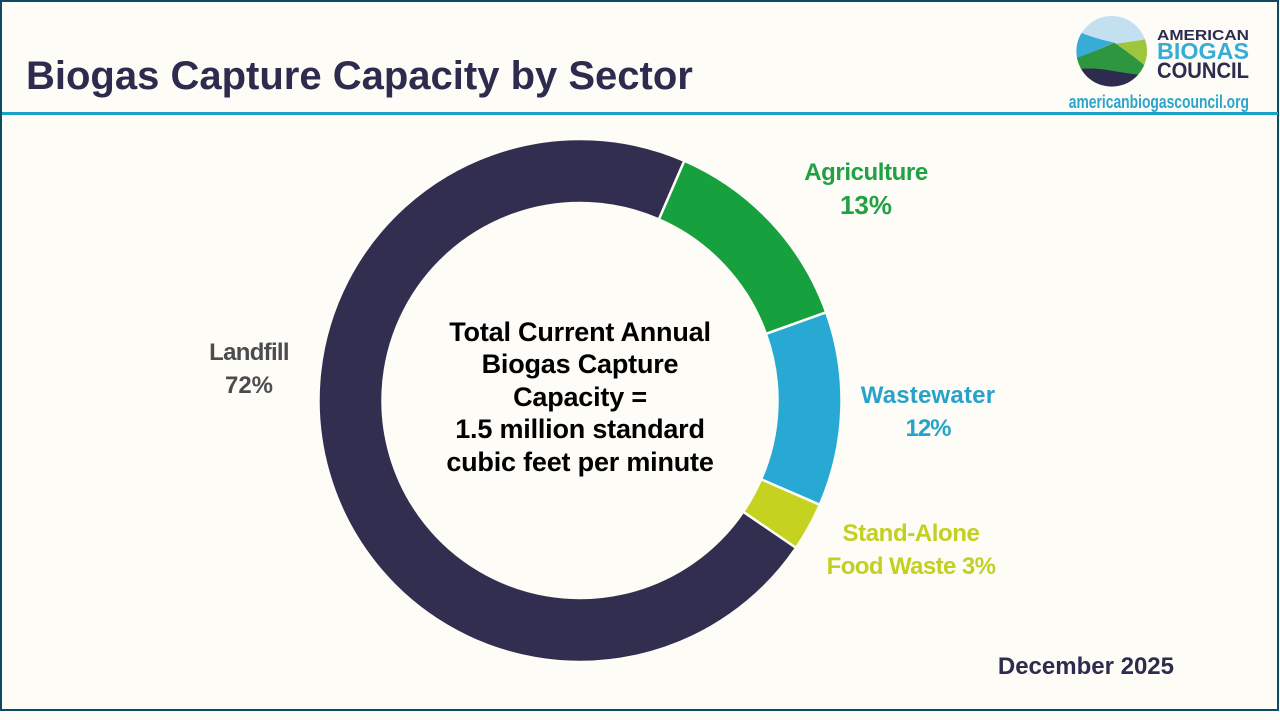  Describe the element at coordinates (1203, 35) in the screenshot. I see `svg-text: AMERICAN` at that location.